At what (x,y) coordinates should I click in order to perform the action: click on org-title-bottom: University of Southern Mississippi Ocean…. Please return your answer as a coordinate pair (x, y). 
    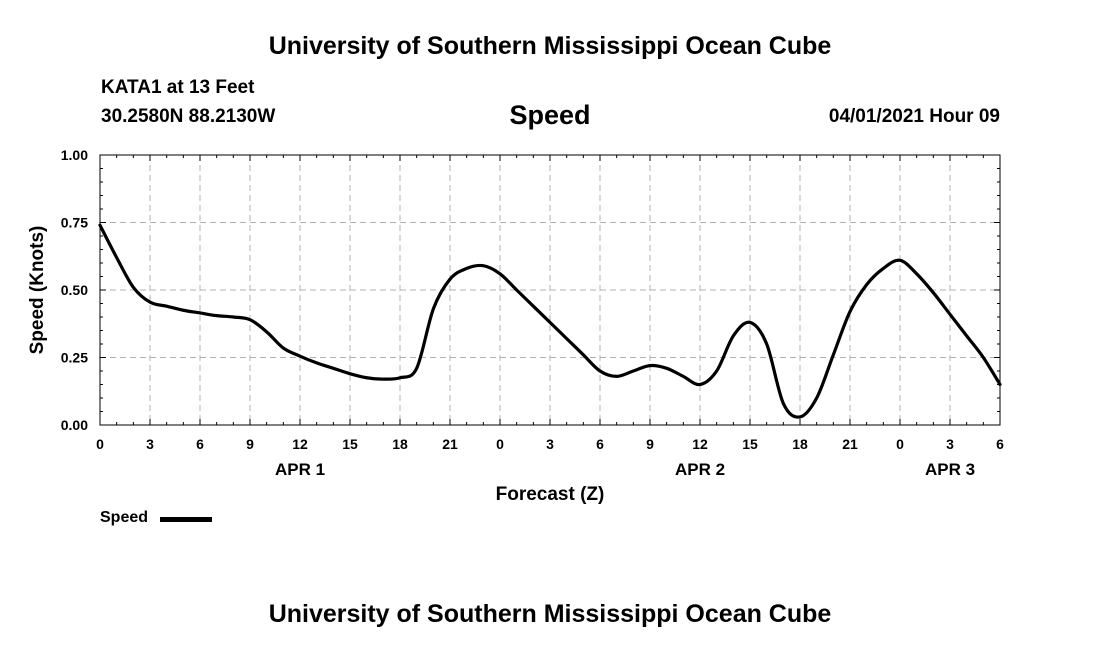
    Looking at the image, I should click on (550, 614).